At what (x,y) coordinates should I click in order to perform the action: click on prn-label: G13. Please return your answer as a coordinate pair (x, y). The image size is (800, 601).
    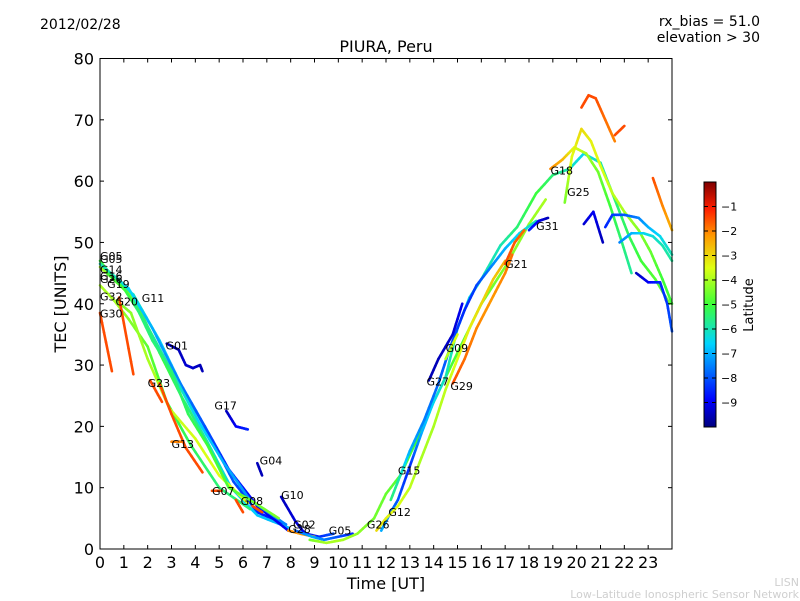
    Looking at the image, I should click on (183, 444).